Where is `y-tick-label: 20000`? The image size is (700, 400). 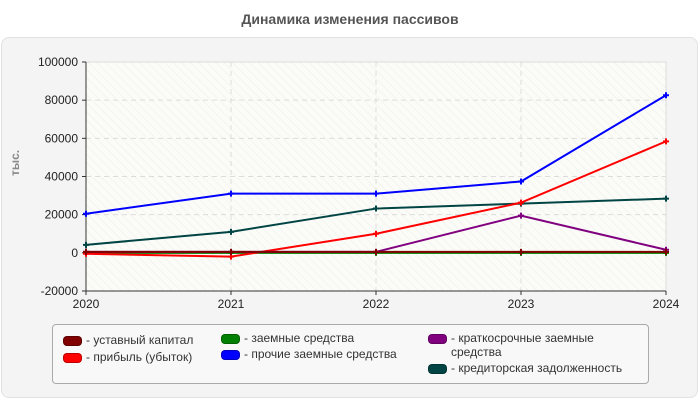 y-tick-label: 20000 is located at coordinates (62, 215).